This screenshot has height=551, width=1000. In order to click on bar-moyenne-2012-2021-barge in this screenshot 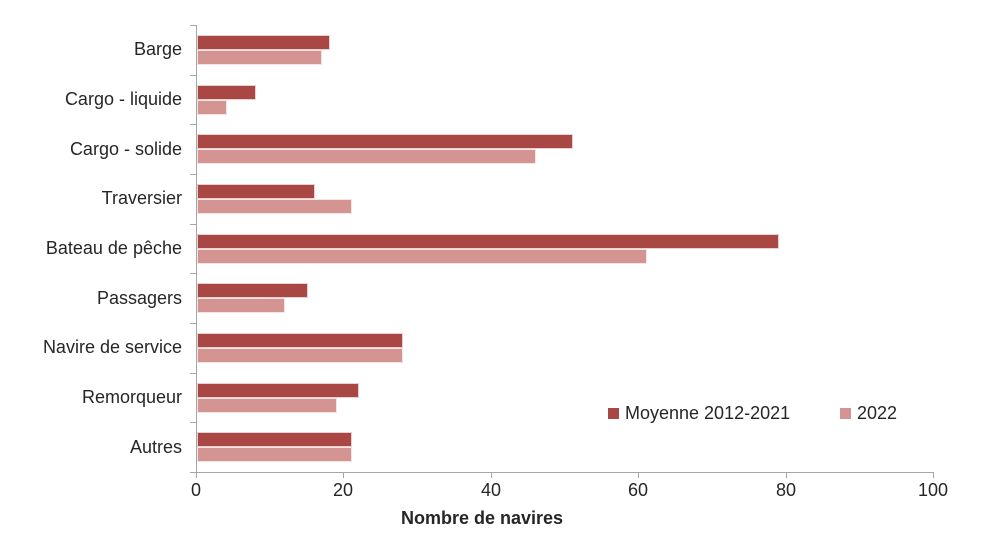, I will do `click(263, 42)`.